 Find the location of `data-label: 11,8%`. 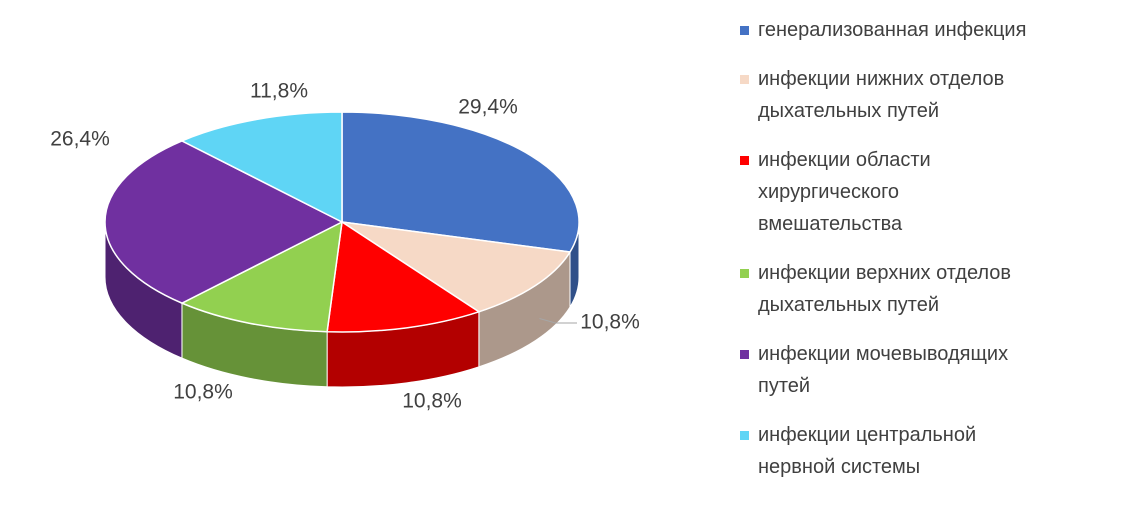

data-label: 11,8% is located at coordinates (279, 91).